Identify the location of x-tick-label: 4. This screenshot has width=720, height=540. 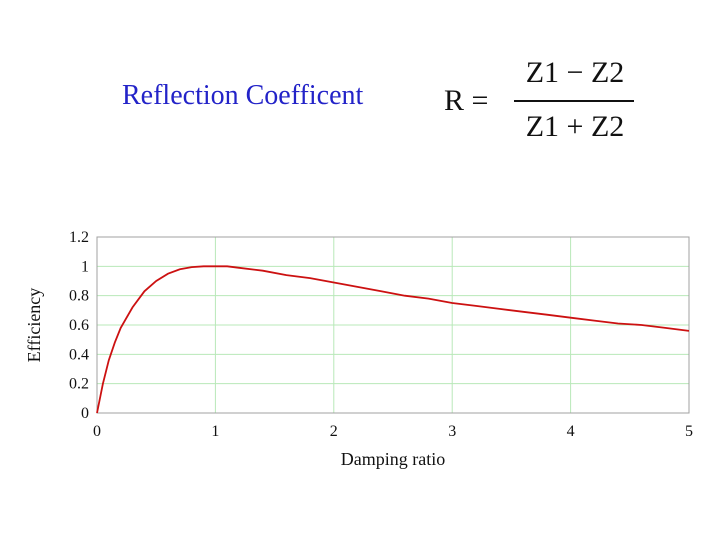
(571, 431).